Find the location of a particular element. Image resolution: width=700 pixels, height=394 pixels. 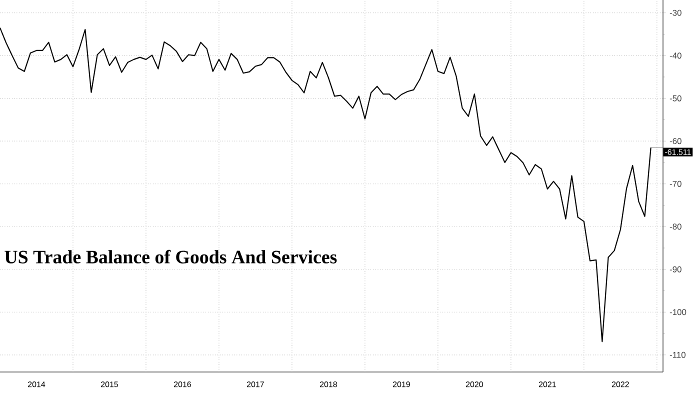

text: US Trade Balance of Goods And Services is located at coordinates (170, 257).